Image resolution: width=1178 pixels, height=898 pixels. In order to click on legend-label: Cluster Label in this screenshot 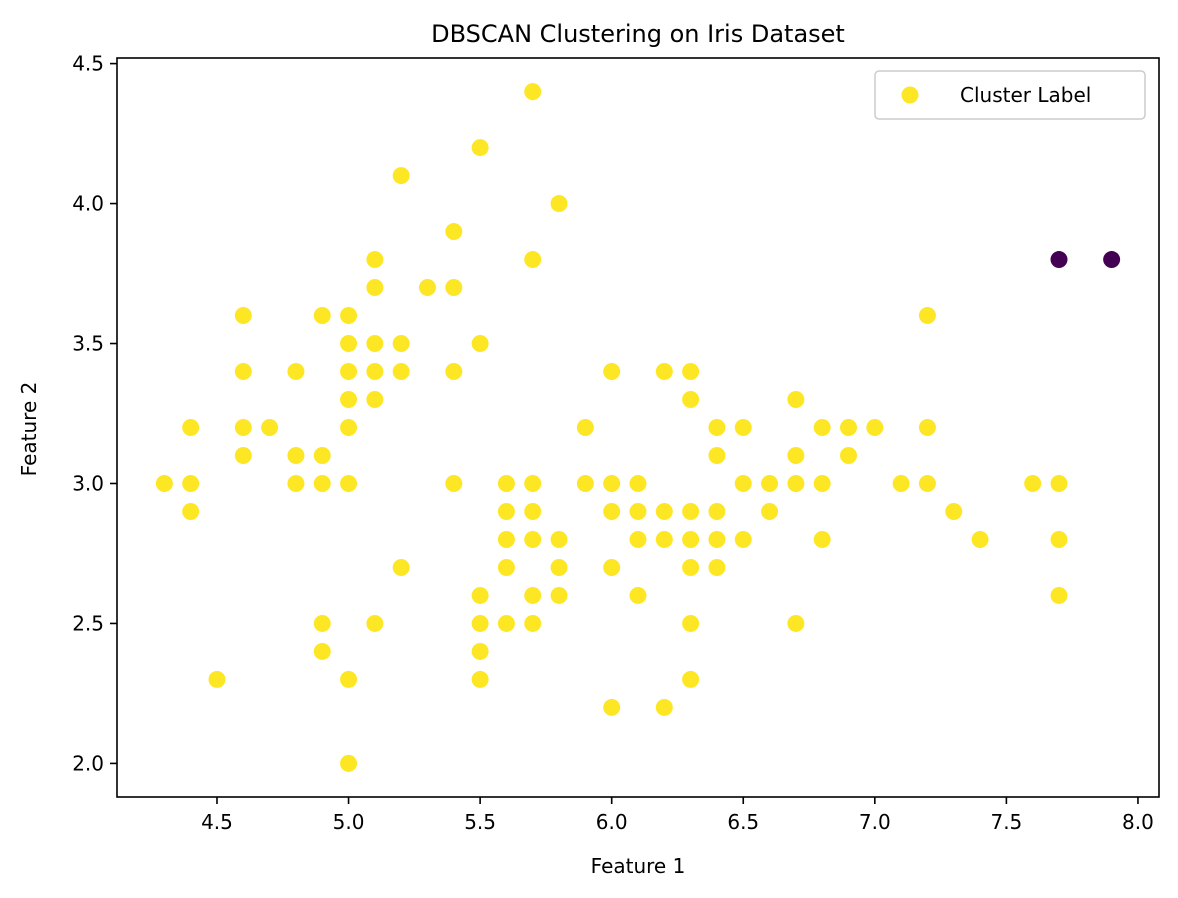, I will do `click(1025, 95)`.